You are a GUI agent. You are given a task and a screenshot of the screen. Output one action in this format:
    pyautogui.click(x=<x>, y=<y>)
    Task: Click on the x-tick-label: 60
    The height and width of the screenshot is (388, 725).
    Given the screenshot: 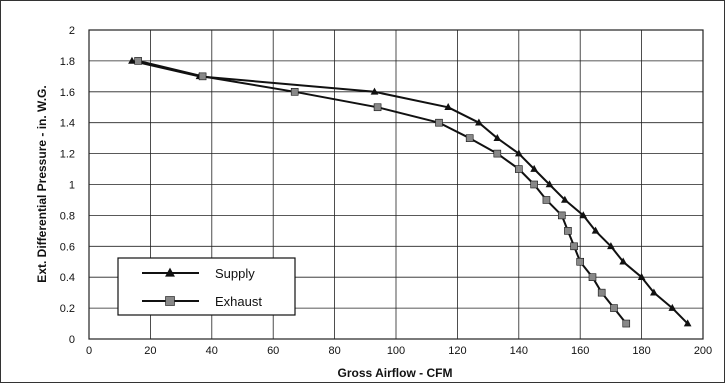 What is the action you would take?
    pyautogui.click(x=273, y=351)
    